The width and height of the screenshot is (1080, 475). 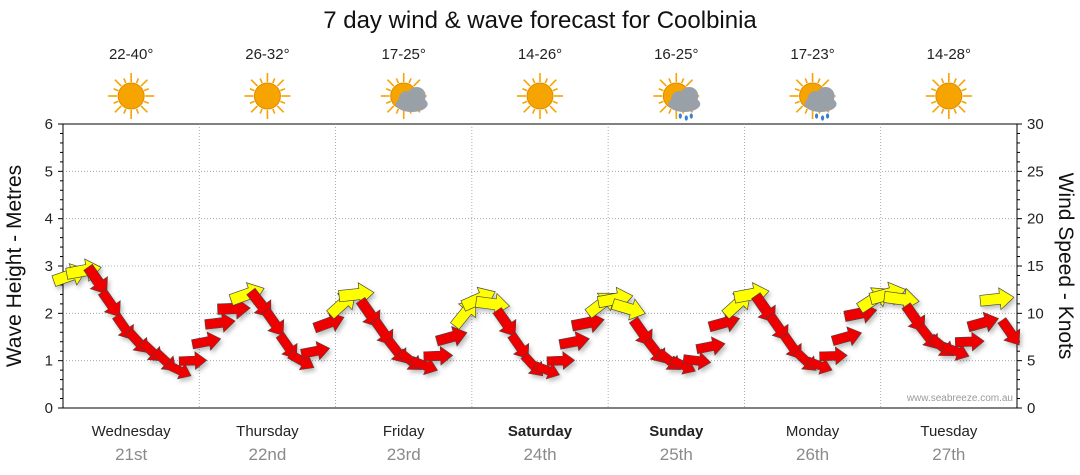 I want to click on chart-title: 7 day wind & wave forecast for Coolbinia, so click(x=540, y=20).